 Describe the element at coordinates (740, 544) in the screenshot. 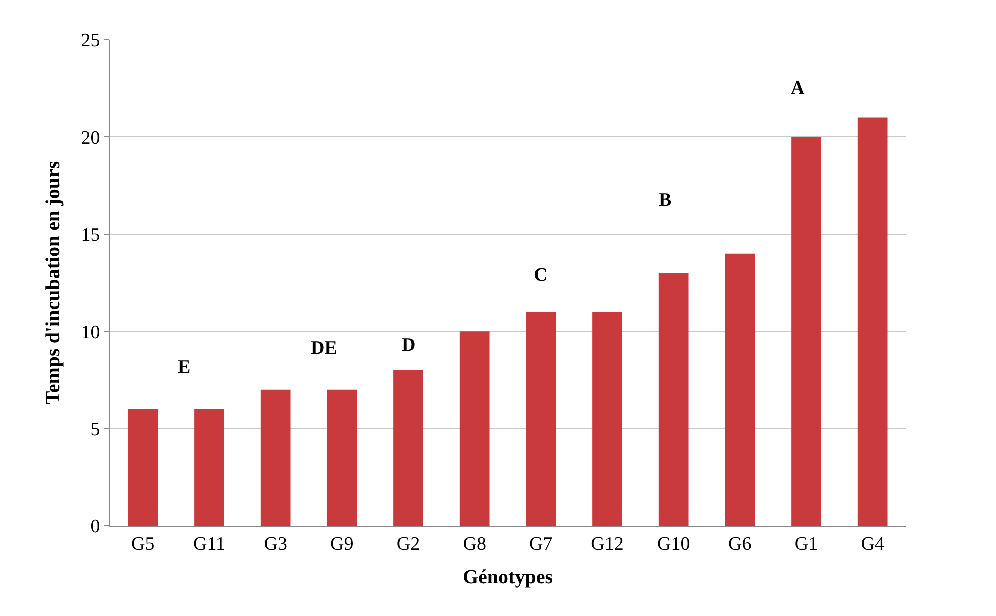

I see `x-tick-label: G6` at that location.